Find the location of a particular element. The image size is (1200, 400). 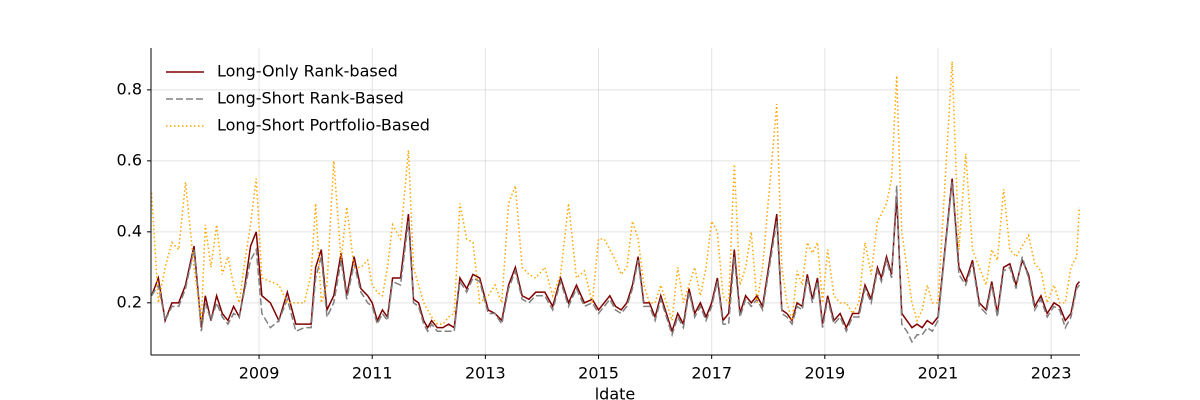

y-tick-label: 0.6 is located at coordinates (129, 159).